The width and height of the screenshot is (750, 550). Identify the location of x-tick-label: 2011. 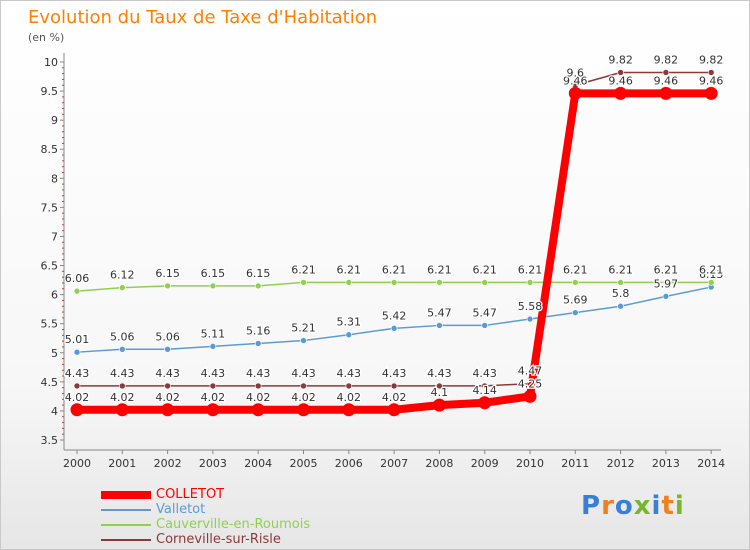
(575, 463).